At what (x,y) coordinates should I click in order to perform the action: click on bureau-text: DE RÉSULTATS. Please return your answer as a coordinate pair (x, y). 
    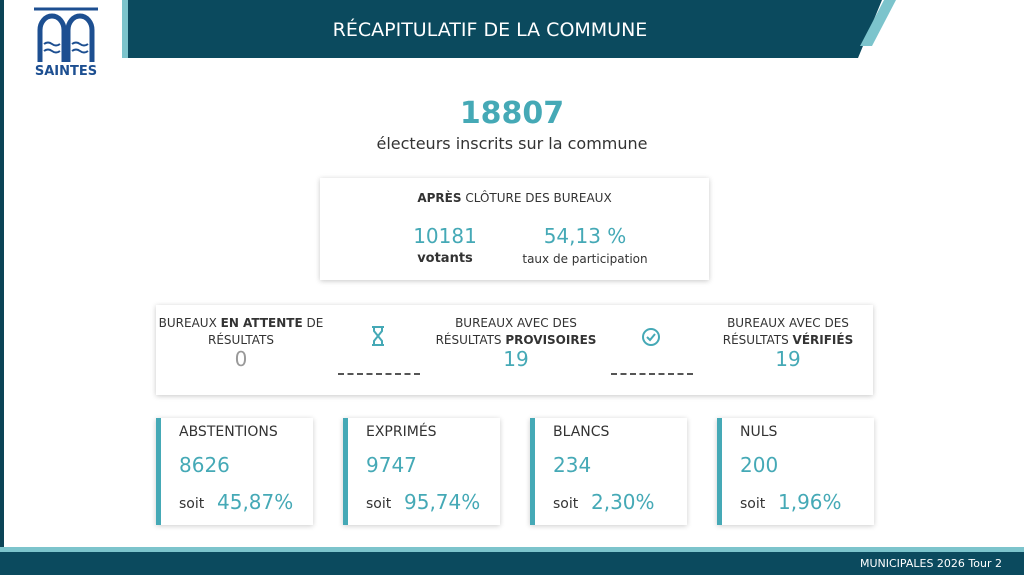
    Looking at the image, I should click on (266, 331).